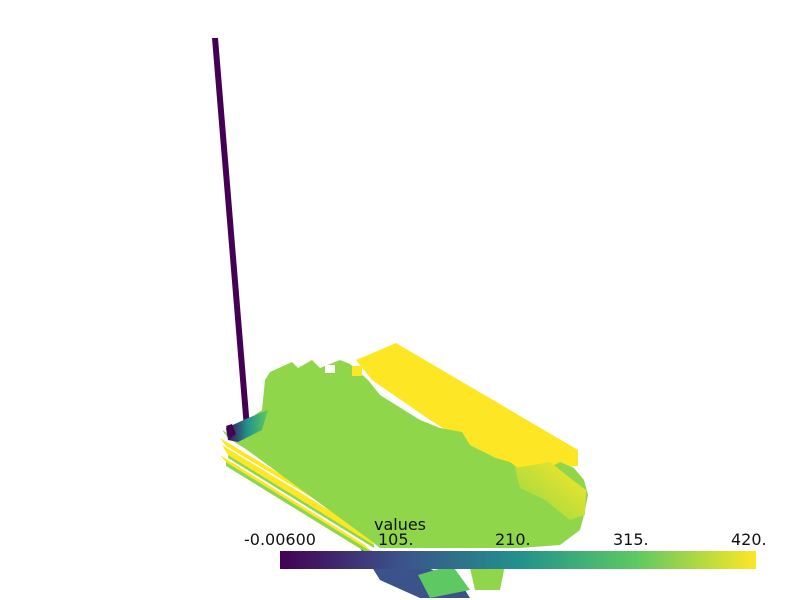  I want to click on mesh-right-corner, so click(550, 491).